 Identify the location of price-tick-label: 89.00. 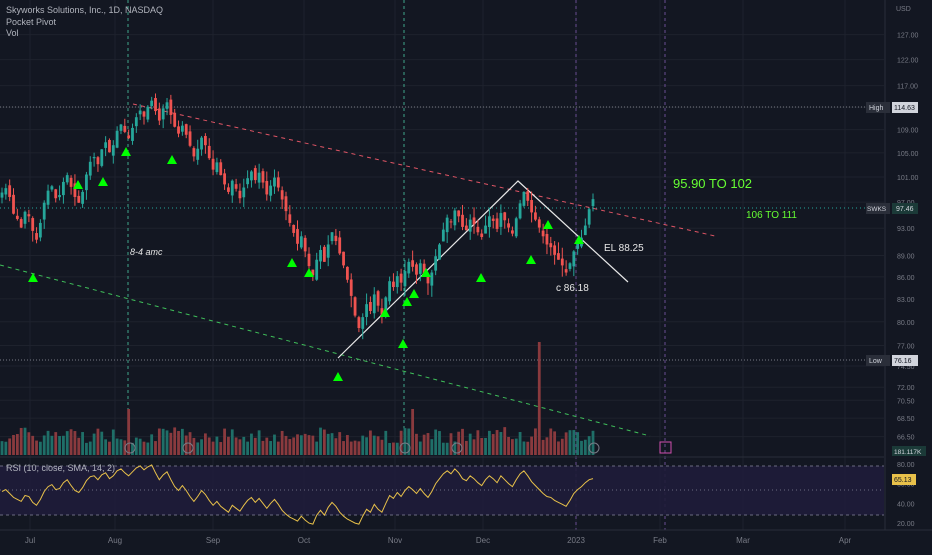
(906, 257).